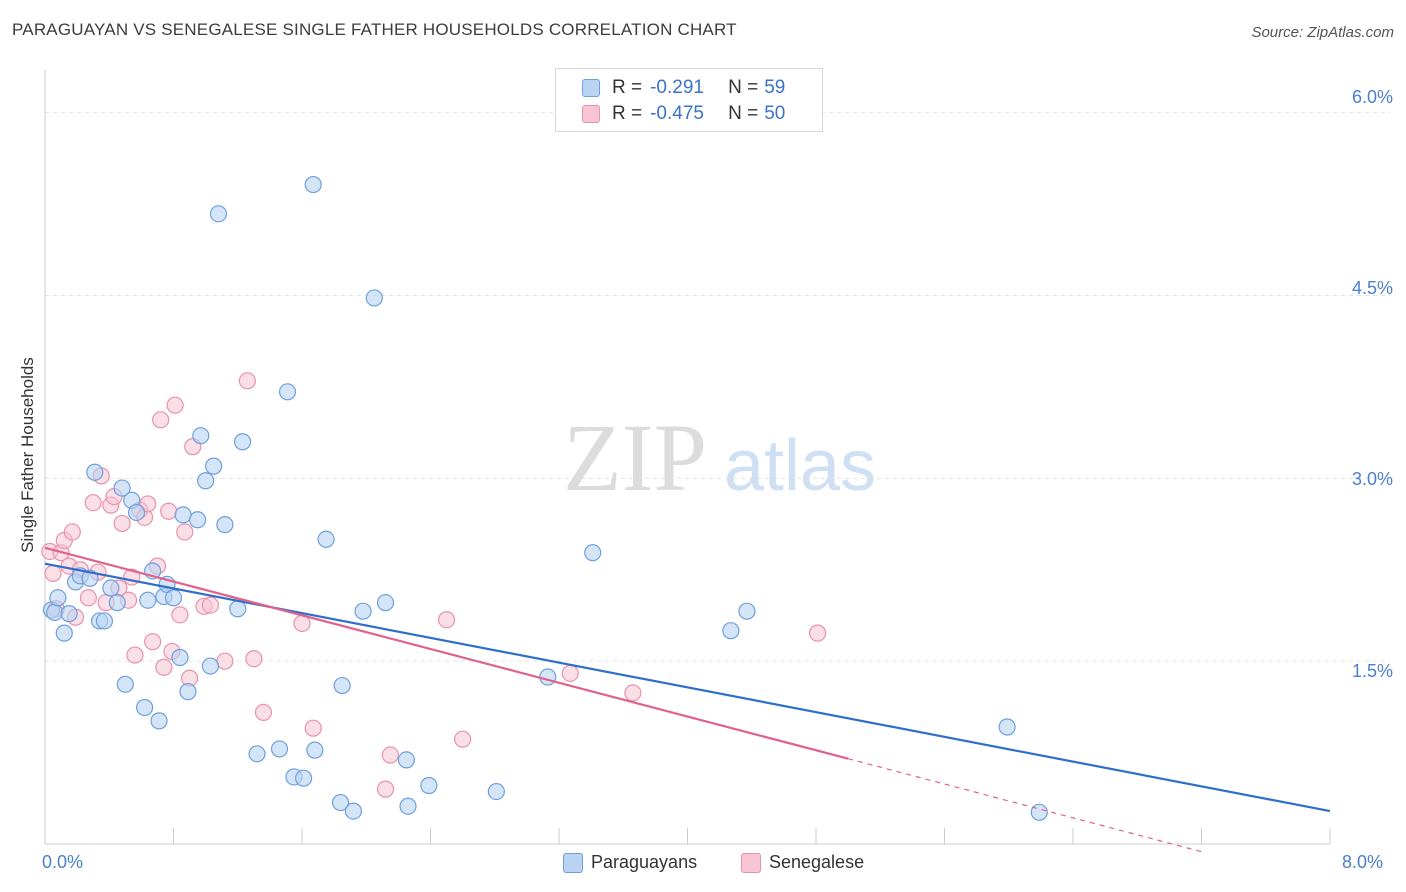  Describe the element at coordinates (775, 87) in the screenshot. I see `legend-n-value: 59` at that location.